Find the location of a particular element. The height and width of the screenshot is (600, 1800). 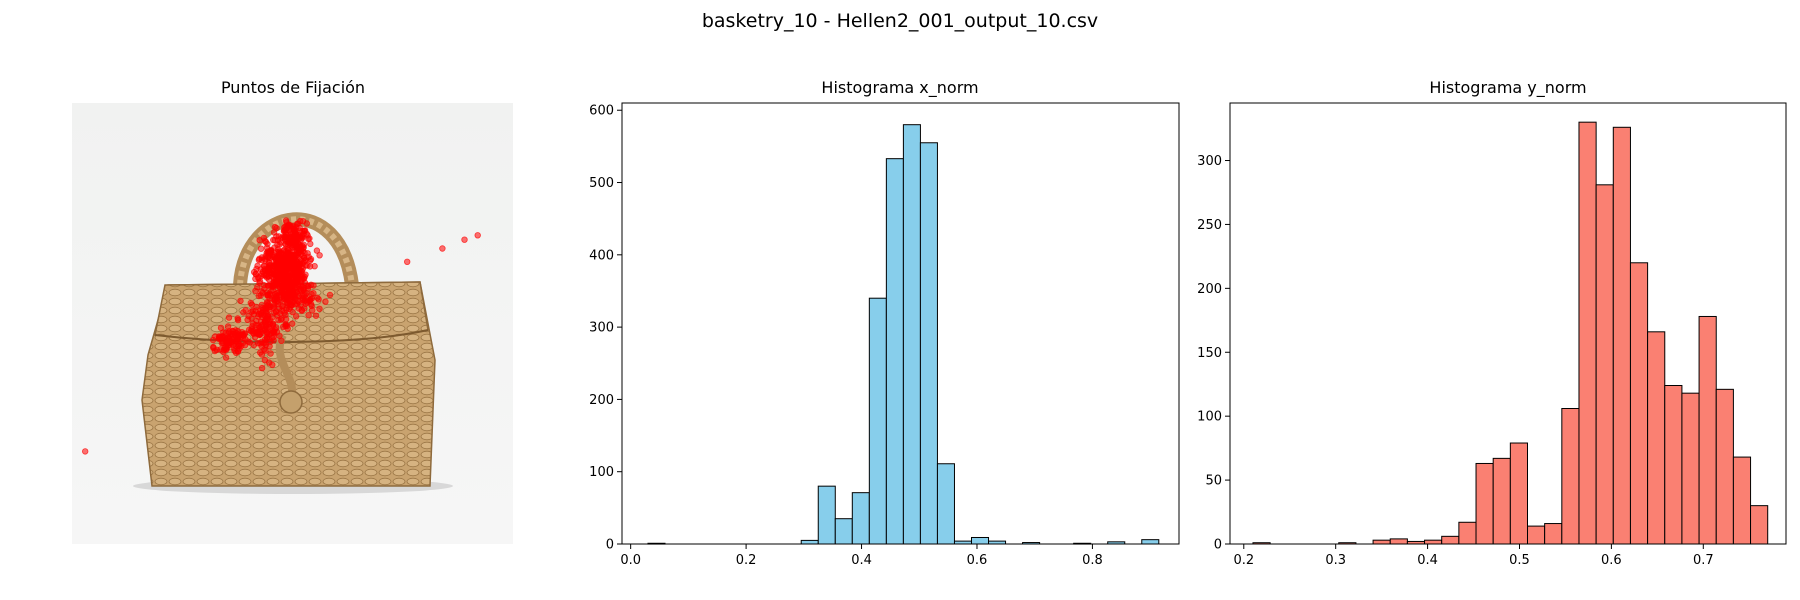

hist-x-ytick-label: 200 is located at coordinates (601, 400).